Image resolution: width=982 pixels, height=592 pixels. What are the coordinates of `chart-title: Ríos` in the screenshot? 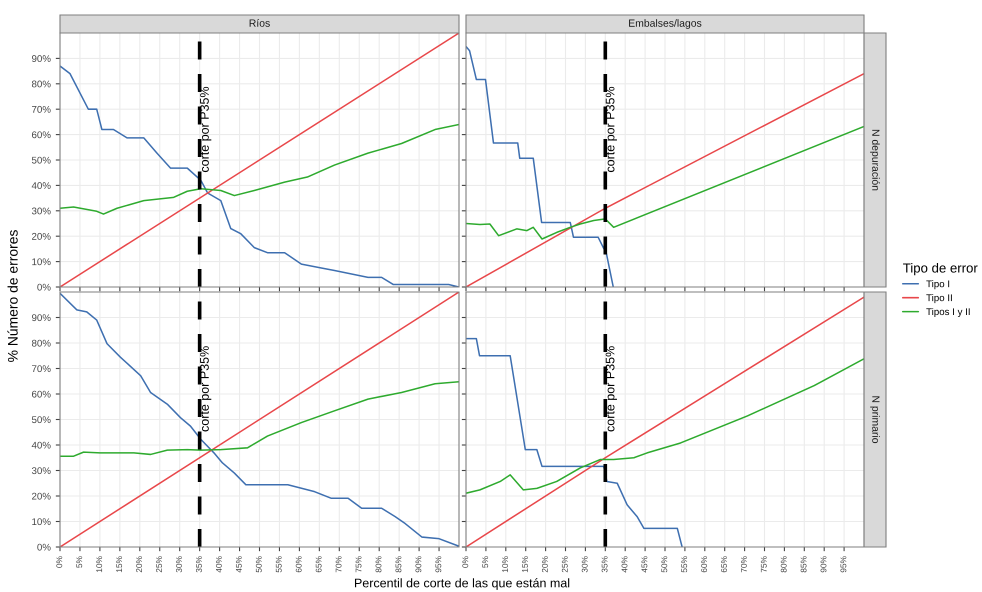 It's located at (260, 23).